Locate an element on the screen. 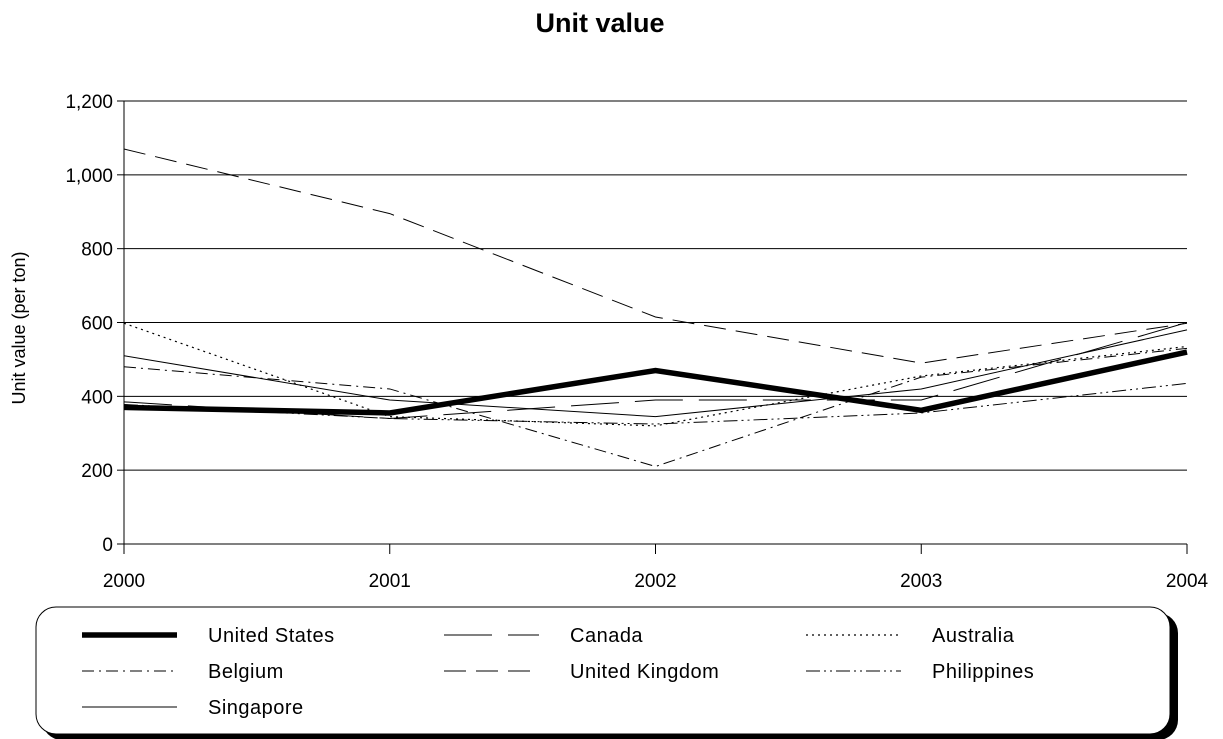 Image resolution: width=1223 pixels, height=739 pixels. series-line-canada is located at coordinates (655, 370).